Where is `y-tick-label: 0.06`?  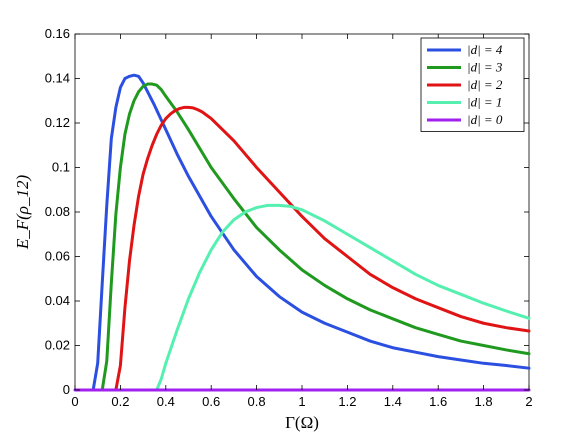
y-tick-label: 0.06 is located at coordinates (57, 256).